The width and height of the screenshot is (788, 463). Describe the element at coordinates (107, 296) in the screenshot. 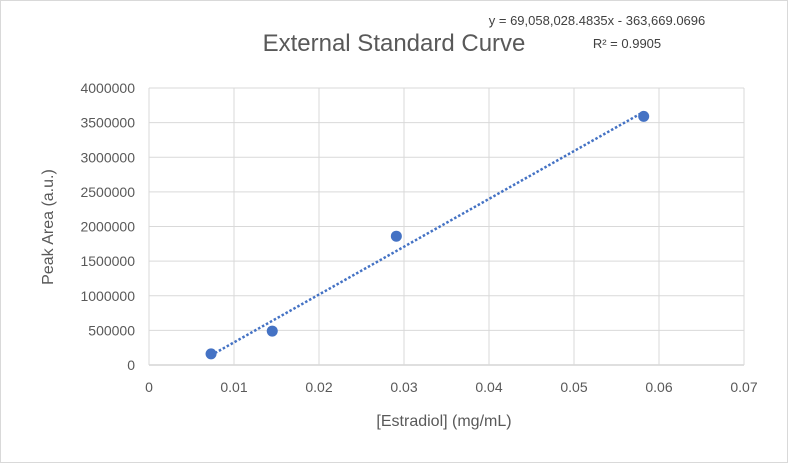

I see `y-tick-label: 1000000` at that location.